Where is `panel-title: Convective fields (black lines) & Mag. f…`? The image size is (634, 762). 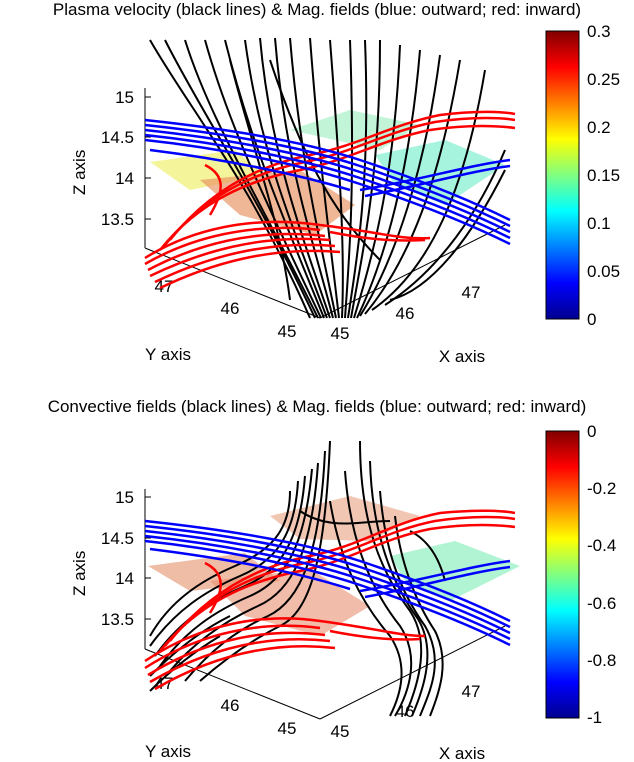
panel-title: Convective fields (black lines) & Mag. f… is located at coordinates (317, 406).